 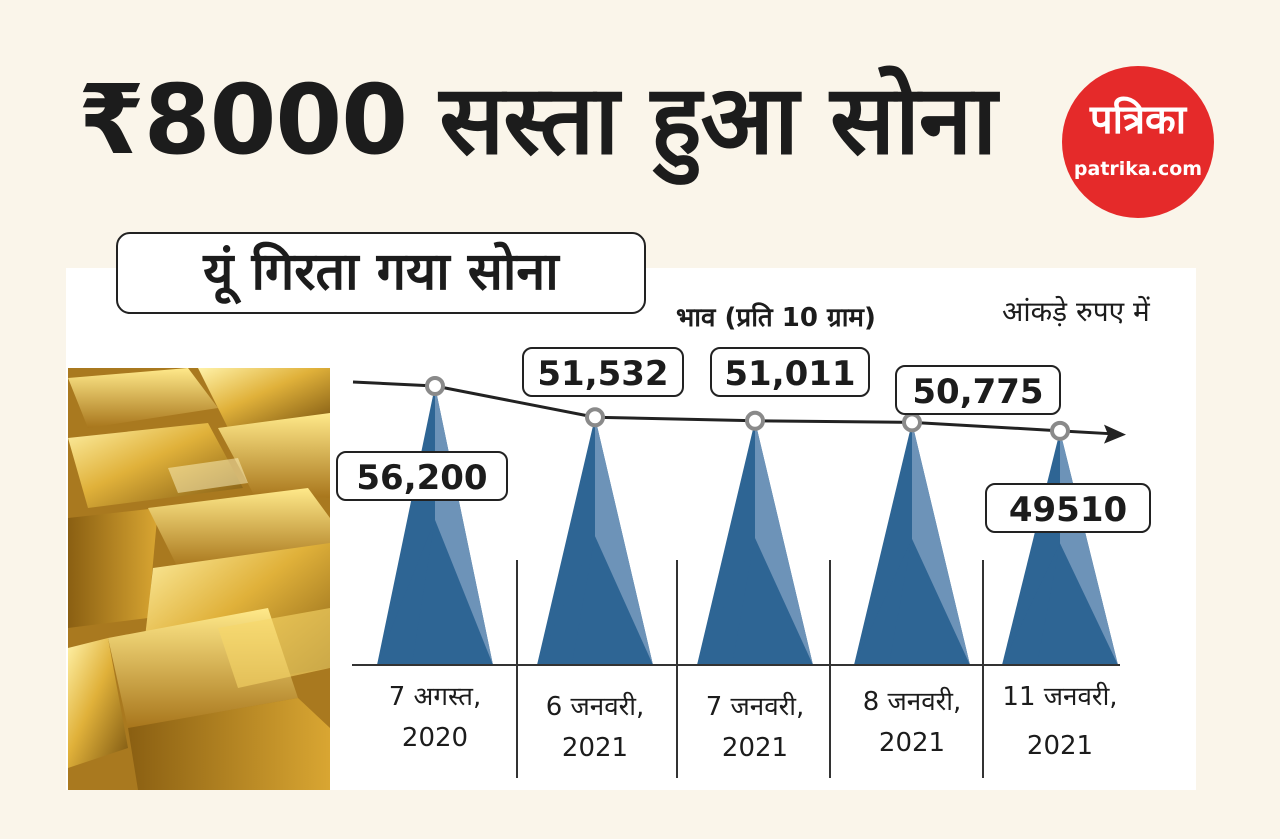 What do you see at coordinates (435, 738) in the screenshot?
I see `category-label-line: 2020` at bounding box center [435, 738].